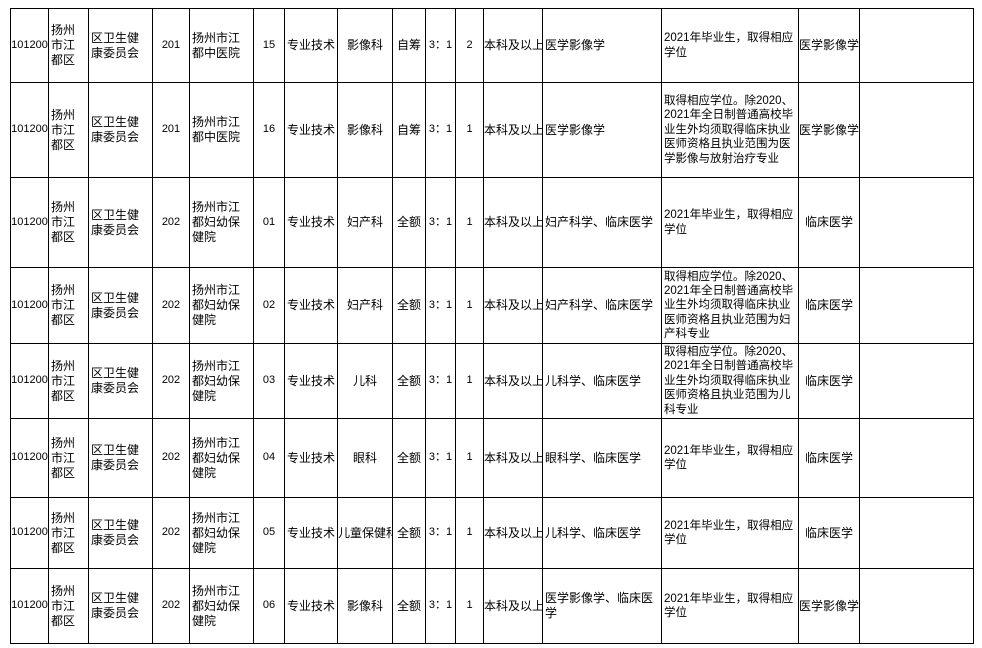 This screenshot has height=648, width=982. I want to click on cell-unit-code: 201, so click(171, 45).